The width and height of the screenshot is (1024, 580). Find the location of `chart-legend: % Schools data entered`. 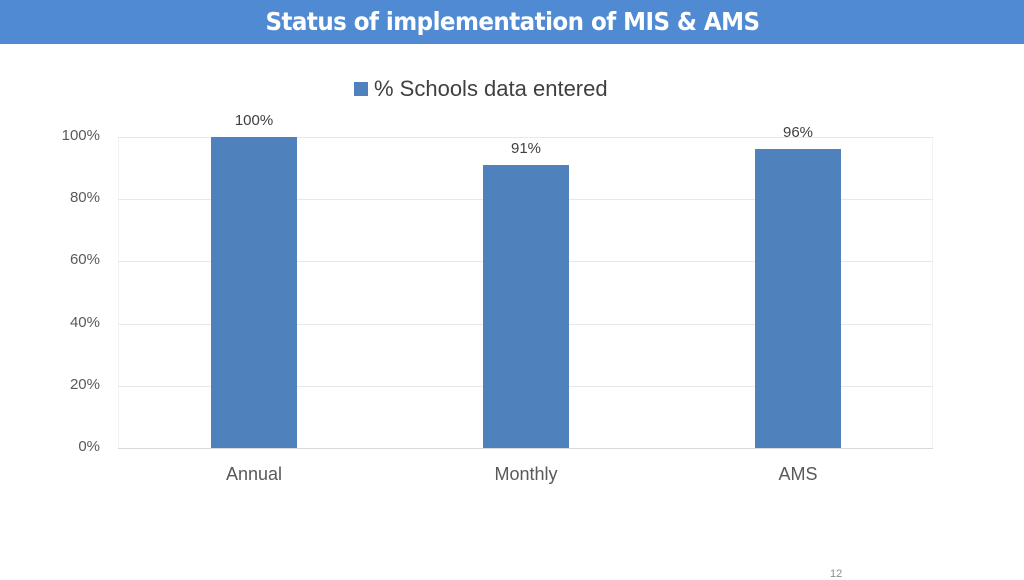

chart-legend: % Schools data entered is located at coordinates (481, 89).